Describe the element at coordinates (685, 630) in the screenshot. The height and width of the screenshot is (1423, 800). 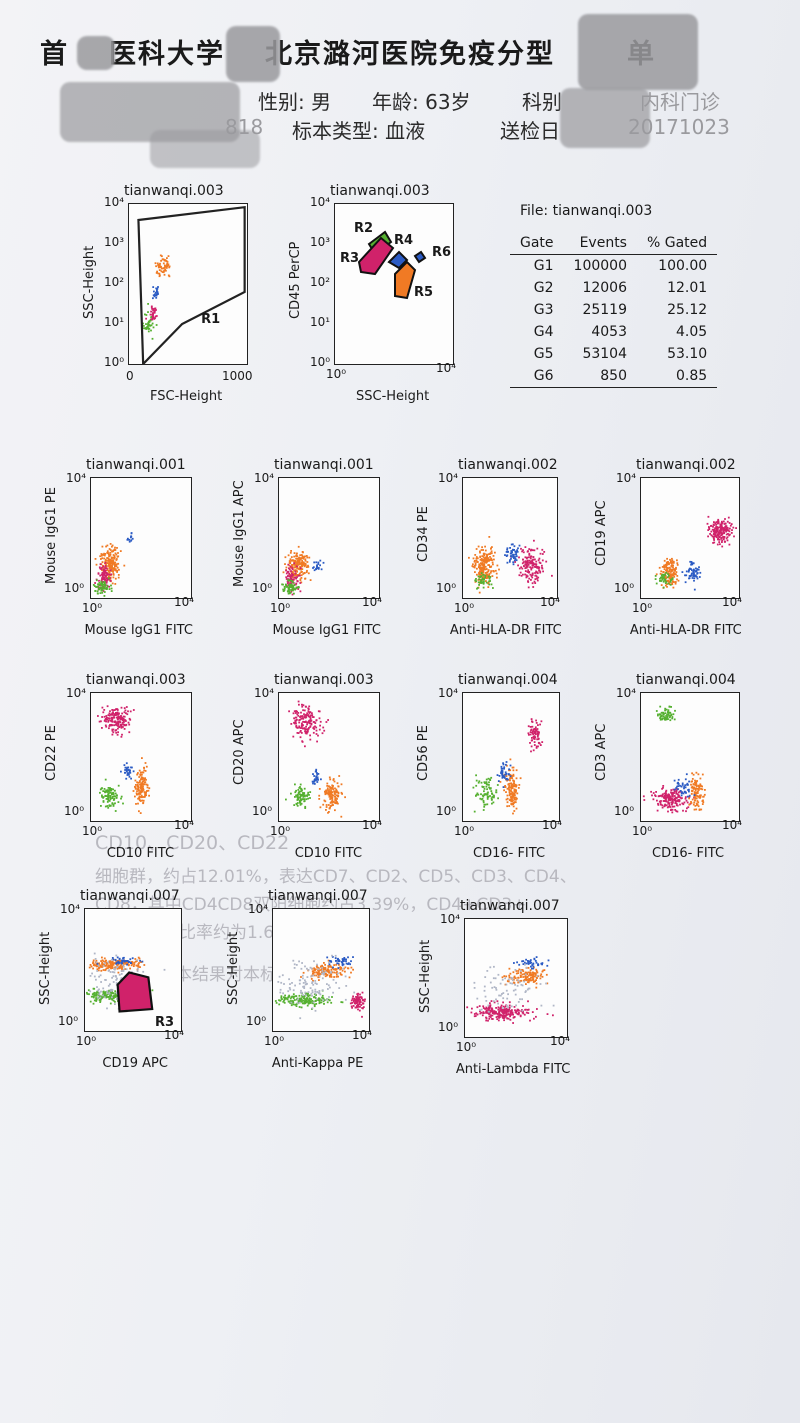
I see `x-axis-label: Anti-HLA-DR FITC` at that location.